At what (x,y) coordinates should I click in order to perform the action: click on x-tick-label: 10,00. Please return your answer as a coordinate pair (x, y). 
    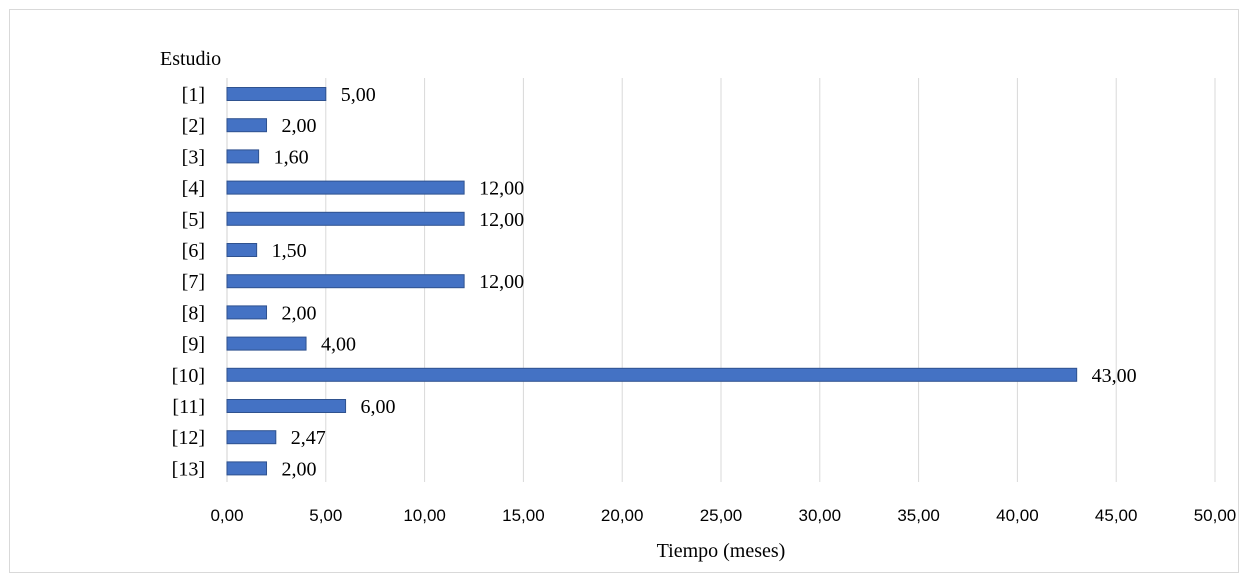
    Looking at the image, I should click on (424, 515).